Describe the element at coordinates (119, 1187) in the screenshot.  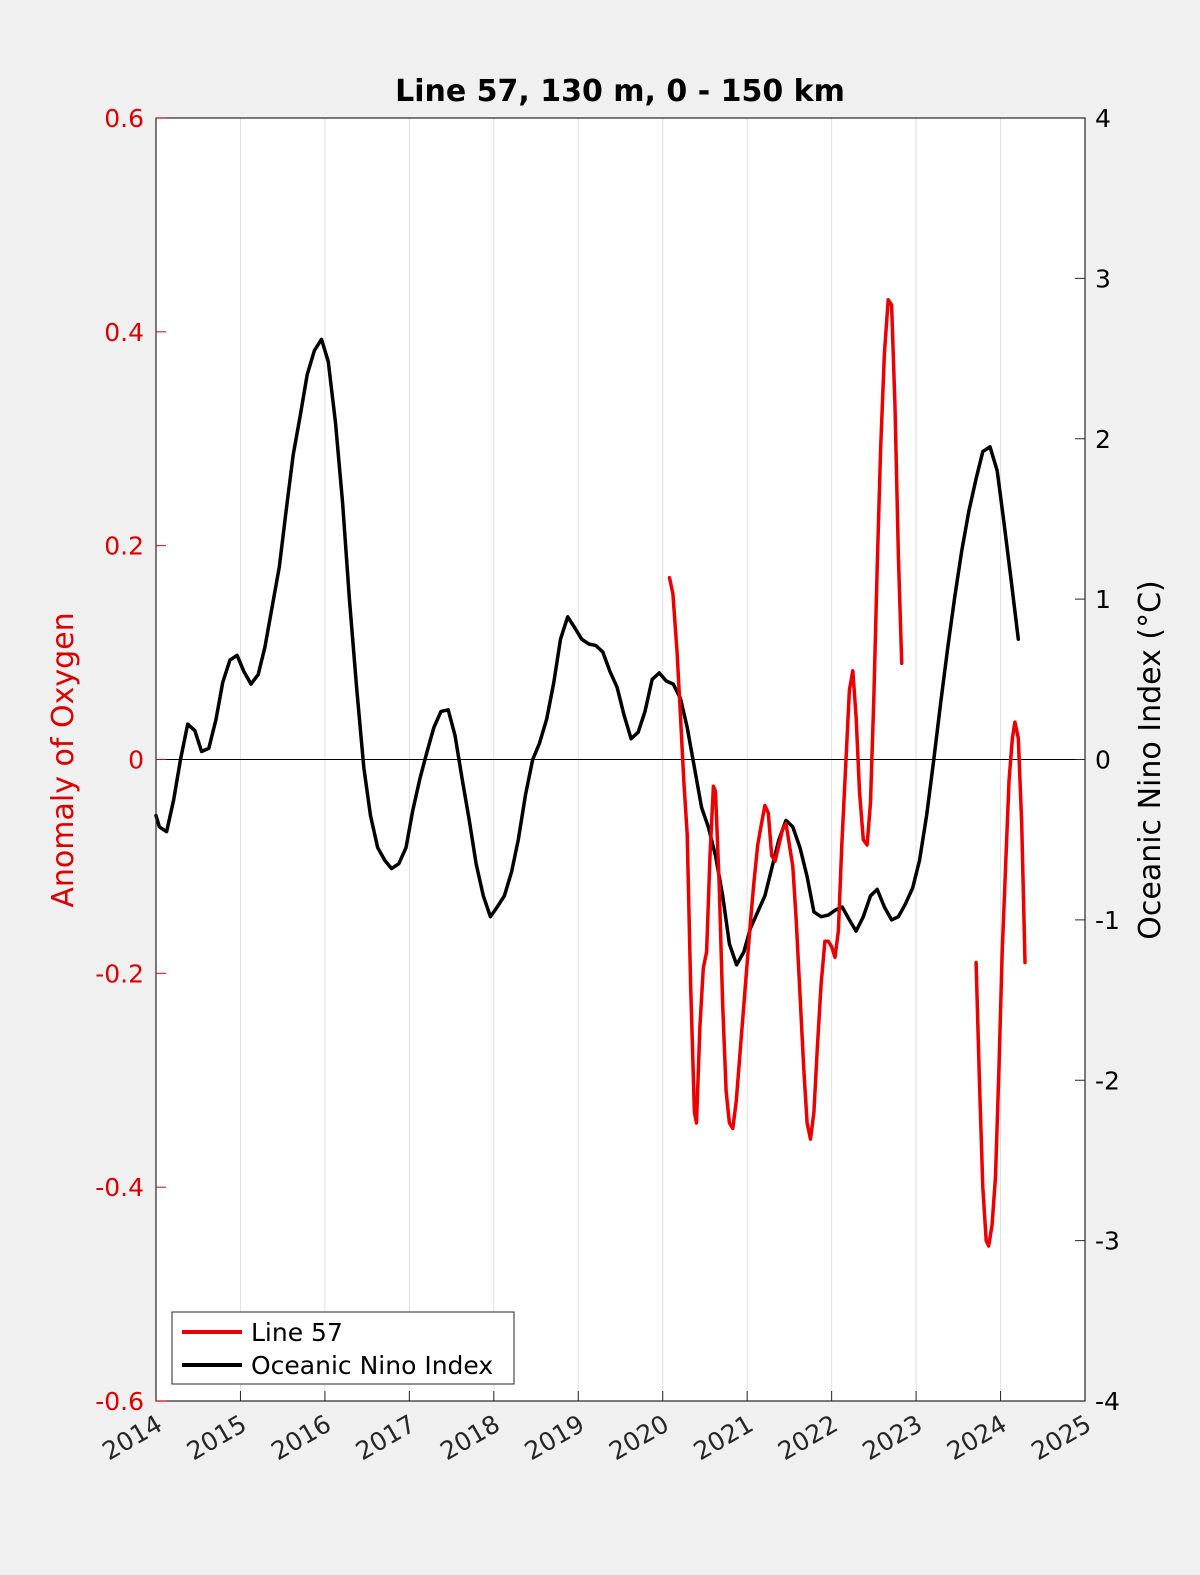
I see `y-left-tick-label: -0.4` at that location.